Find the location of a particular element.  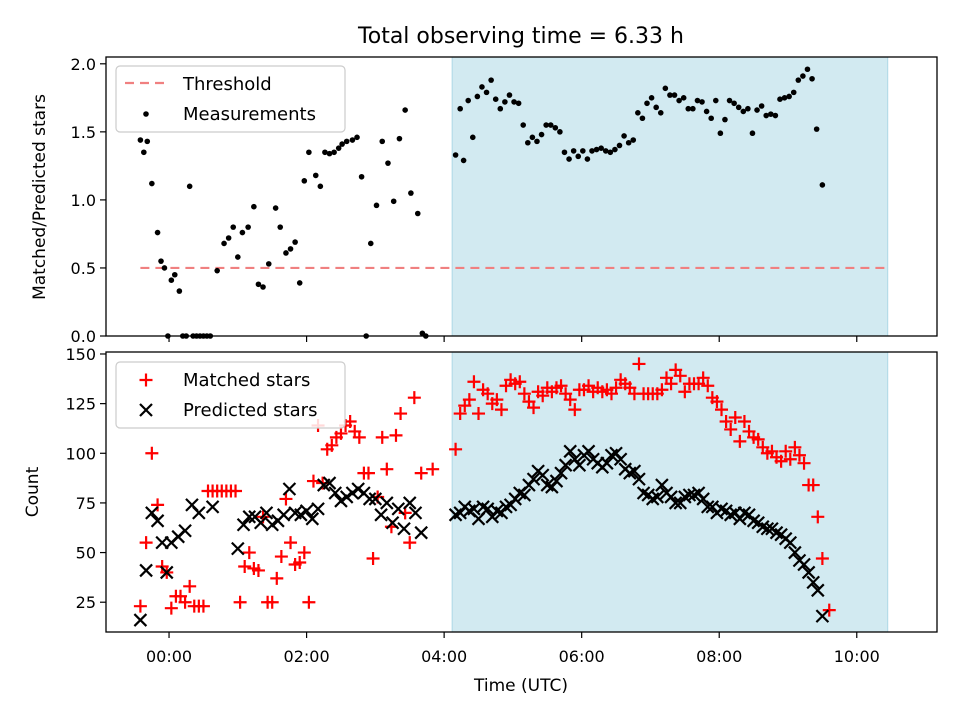

bottom-legend: Matched stars Predicted stars is located at coordinates (230, 395).